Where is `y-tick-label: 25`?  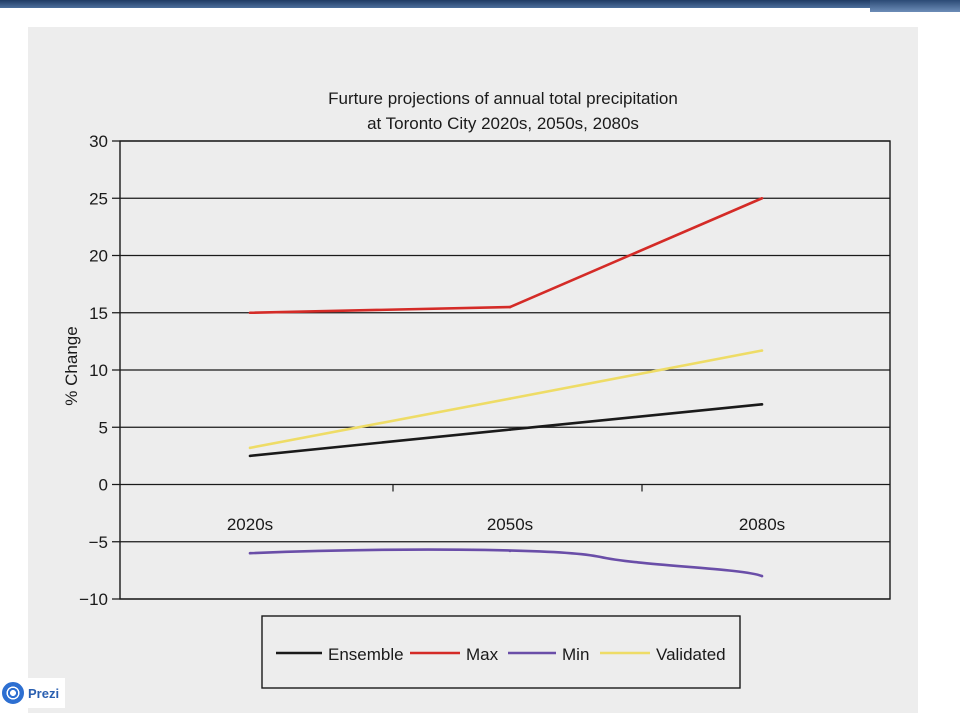
y-tick-label: 25 is located at coordinates (98, 198).